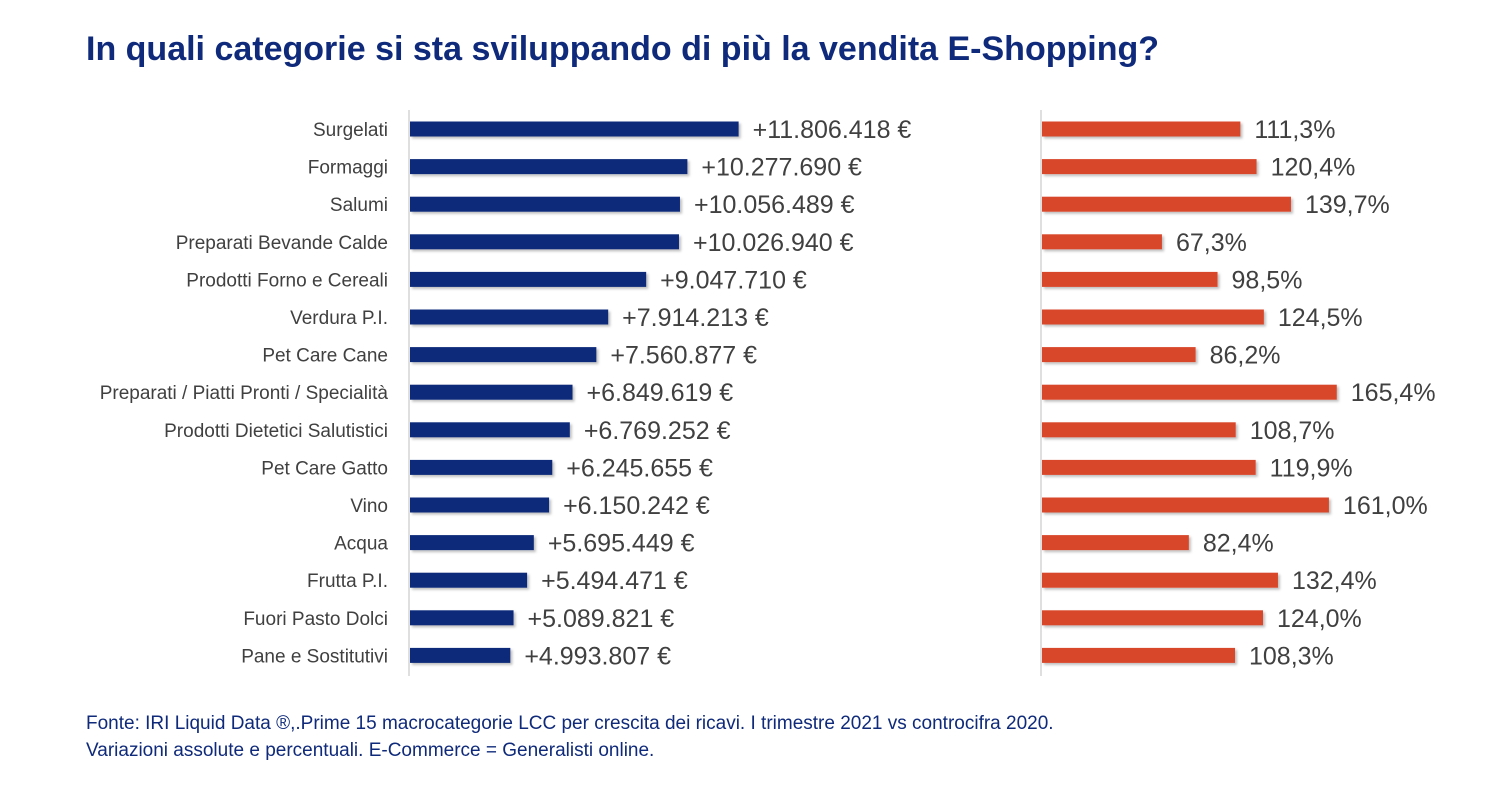 This screenshot has width=1500, height=800. I want to click on absolute-growth-label: +6.769.252 €, so click(657, 431).